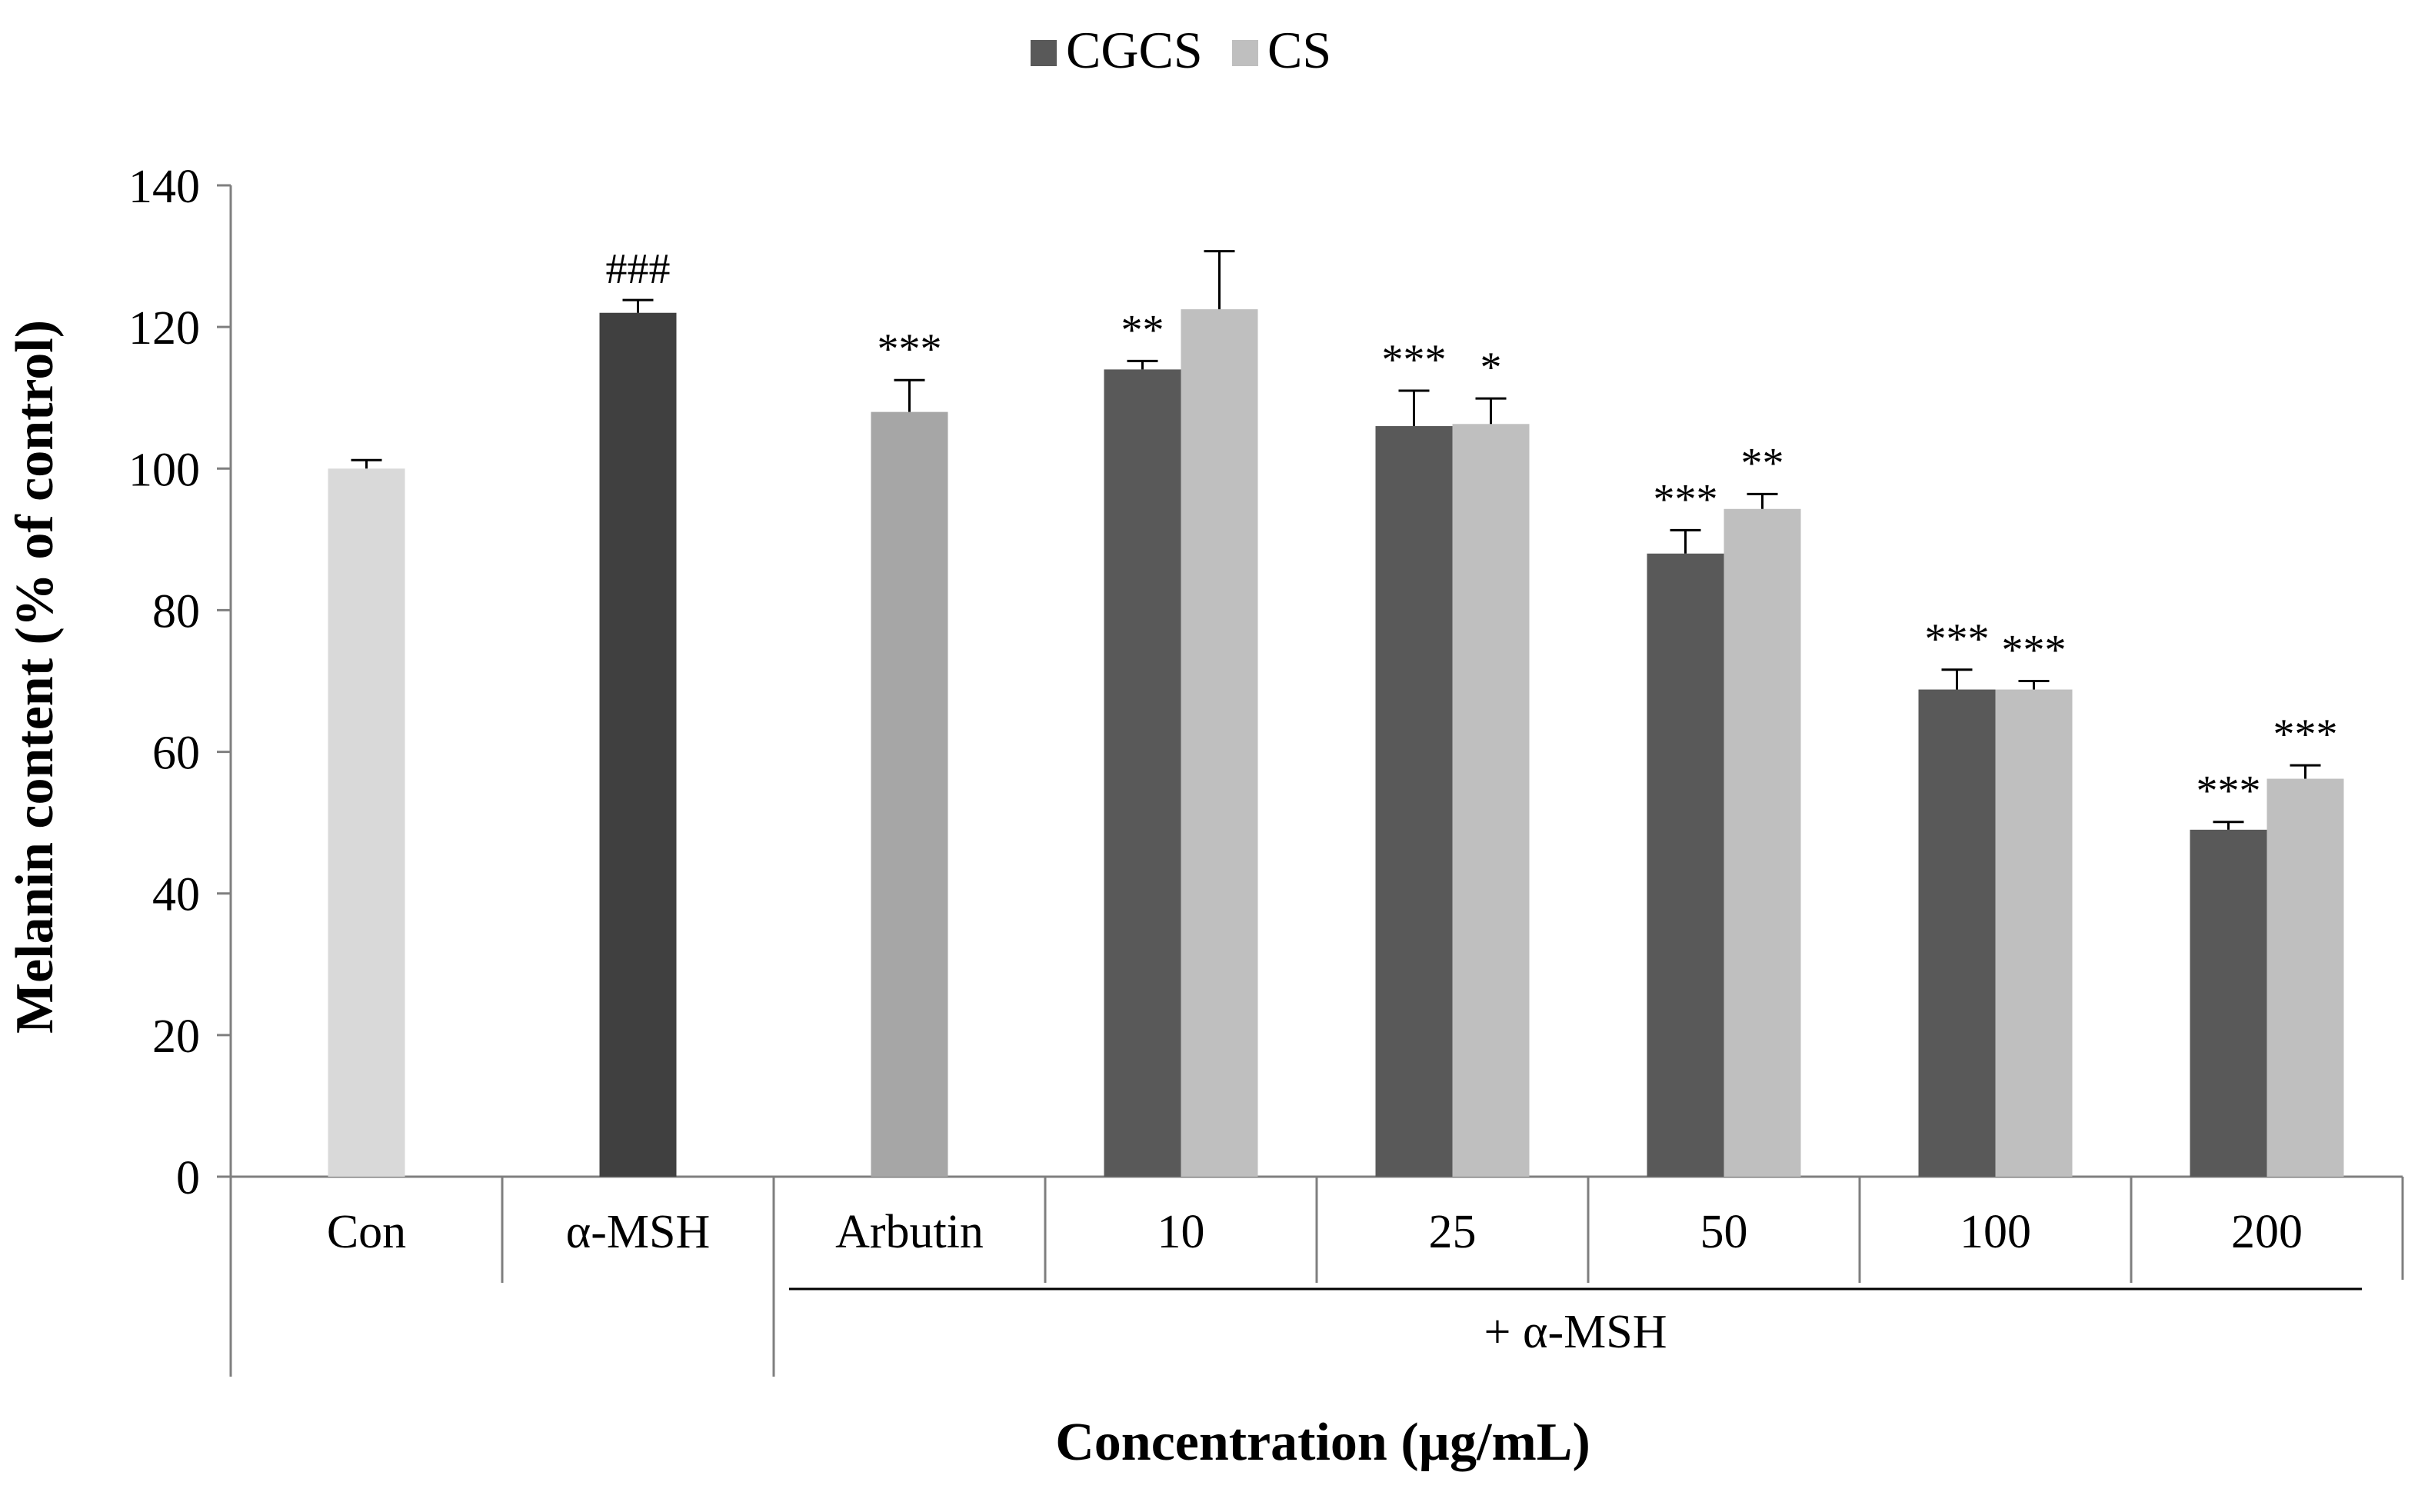 This screenshot has width=2428, height=1512. I want to click on x-tick-label: 25, so click(1453, 1232).